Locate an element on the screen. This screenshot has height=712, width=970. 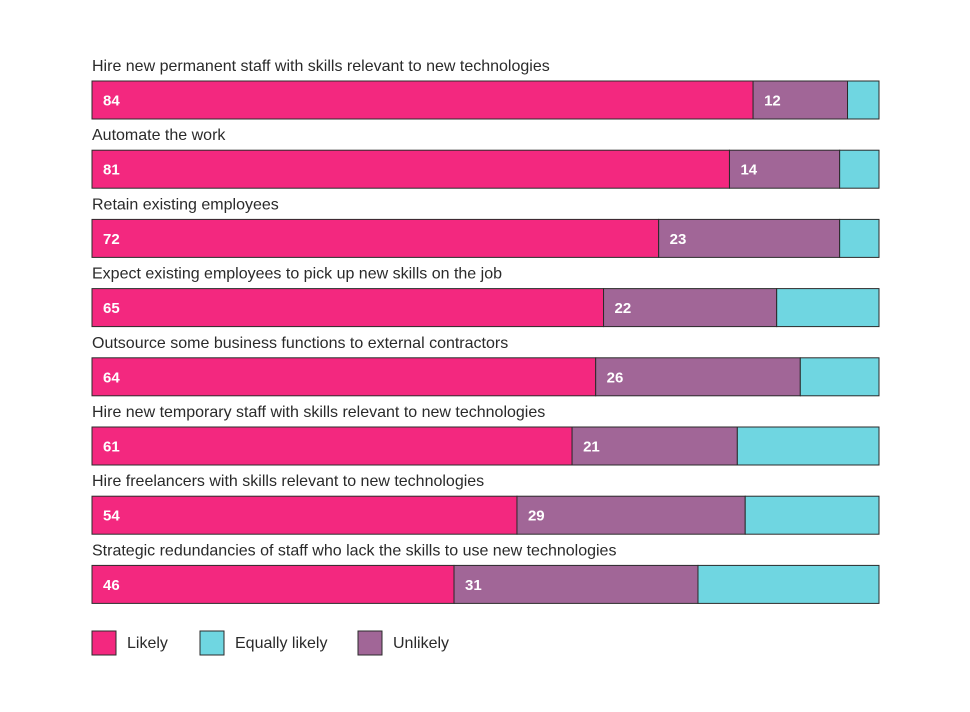
legend-item: Equally likely is located at coordinates (263, 643).